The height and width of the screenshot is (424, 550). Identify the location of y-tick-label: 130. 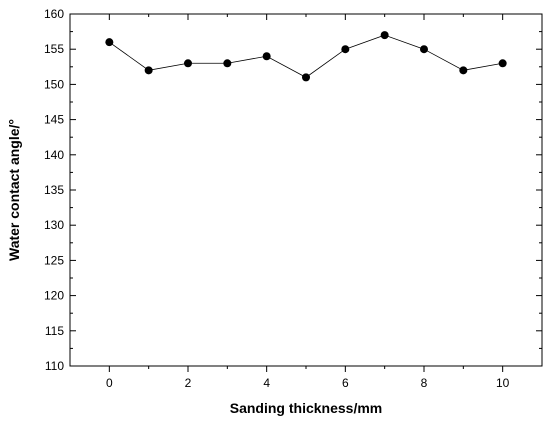
(54, 225).